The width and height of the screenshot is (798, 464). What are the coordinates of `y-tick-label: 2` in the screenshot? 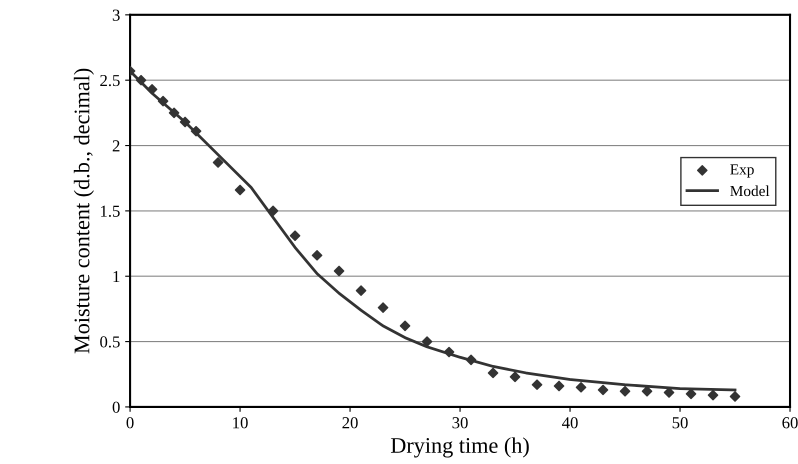 It's located at (116, 146).